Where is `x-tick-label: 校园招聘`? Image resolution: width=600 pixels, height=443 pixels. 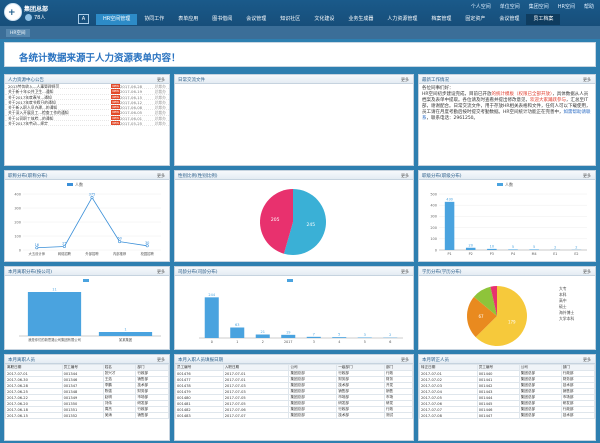
x-tick-label: 校园招聘 is located at coordinates (148, 253).